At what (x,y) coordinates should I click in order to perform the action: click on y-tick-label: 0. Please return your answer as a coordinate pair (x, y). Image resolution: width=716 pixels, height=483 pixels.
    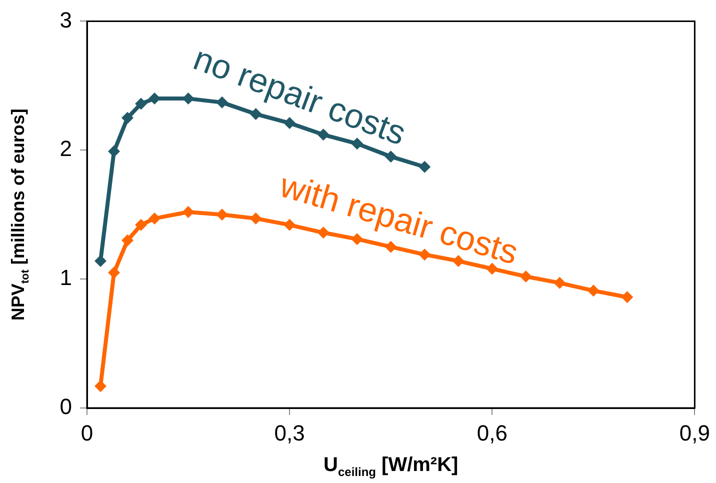
    Looking at the image, I should click on (66, 407).